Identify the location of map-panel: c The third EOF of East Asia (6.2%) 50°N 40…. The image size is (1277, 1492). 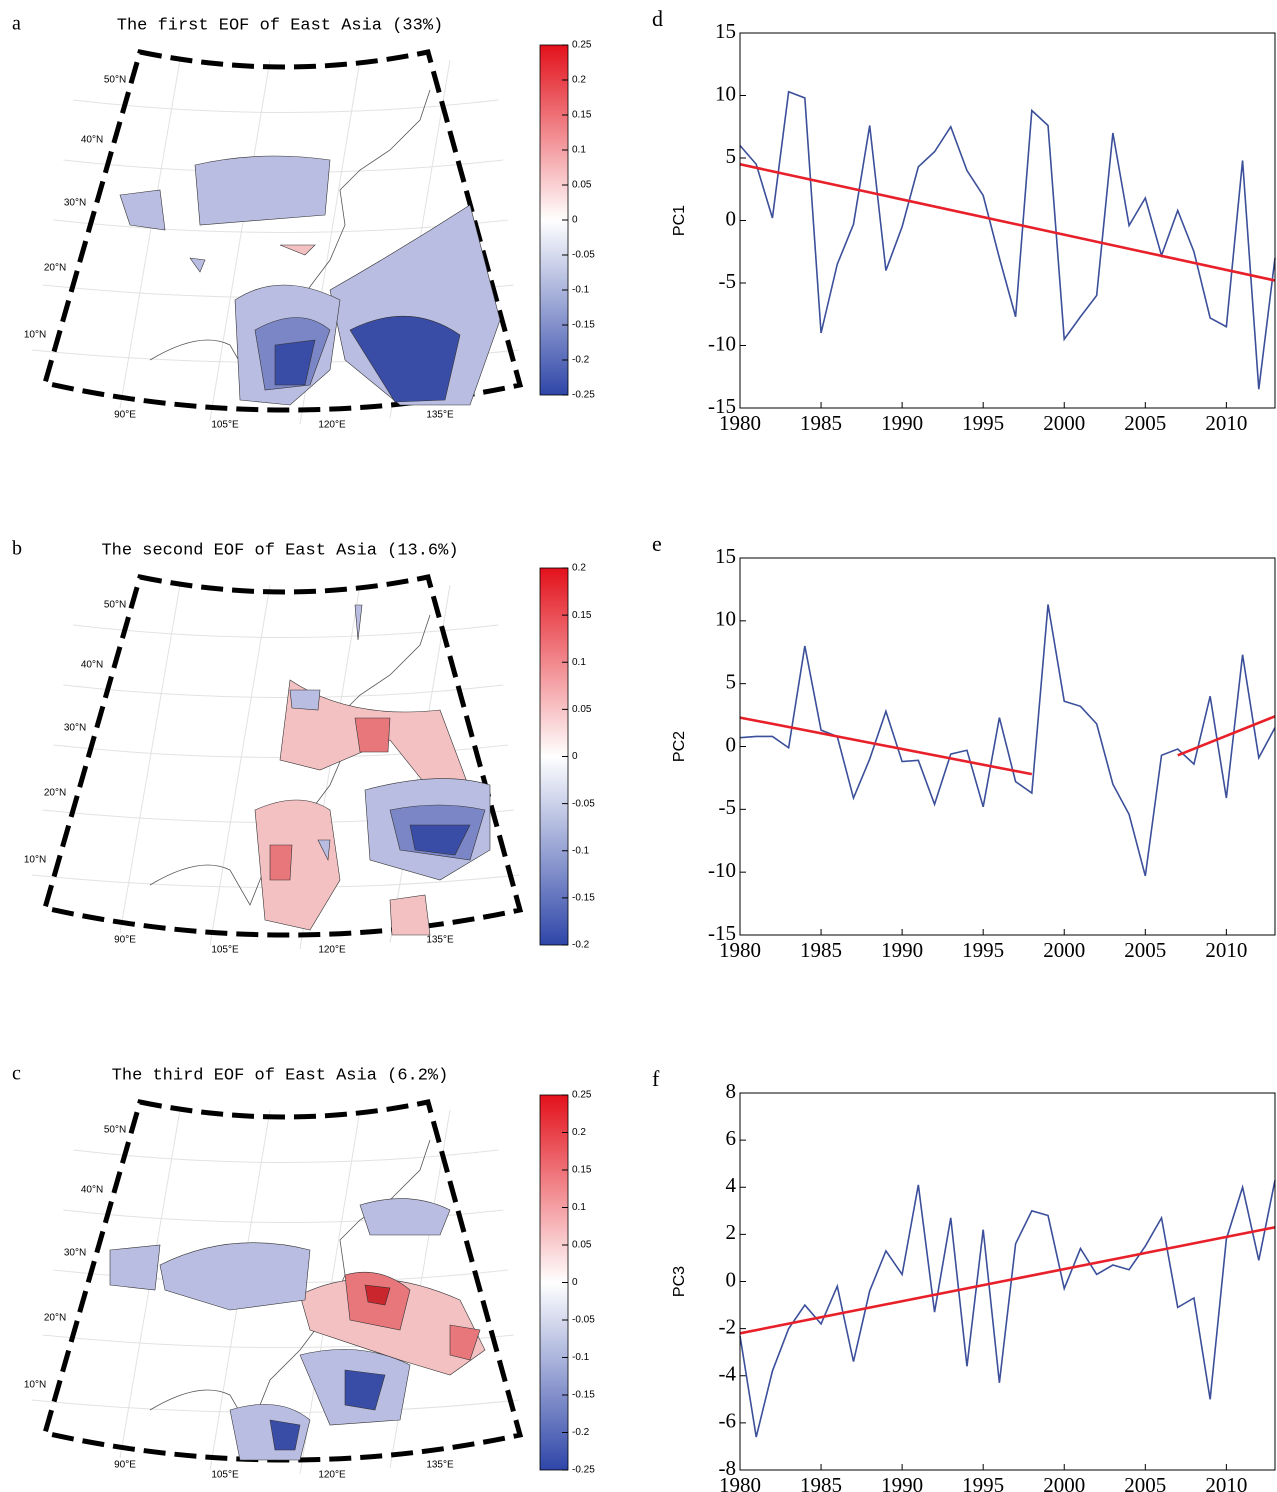
(303, 1272).